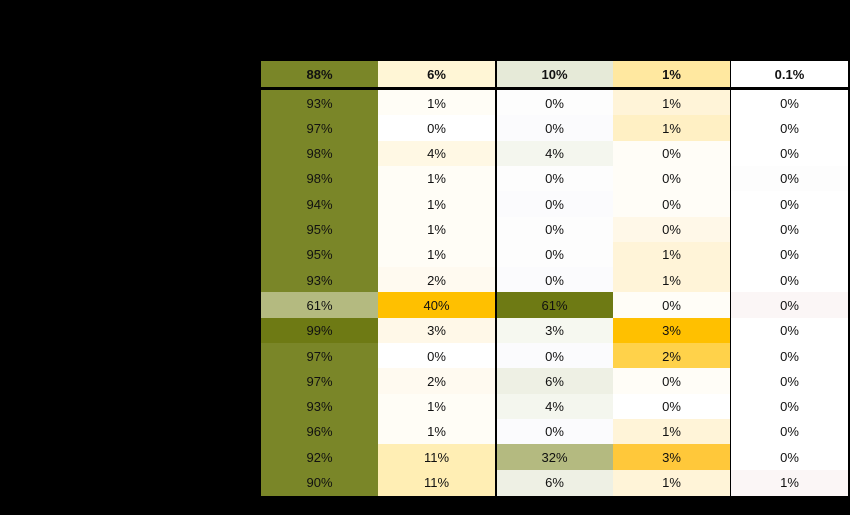  Describe the element at coordinates (554, 74) in the screenshot. I see `column-header: 10%` at that location.